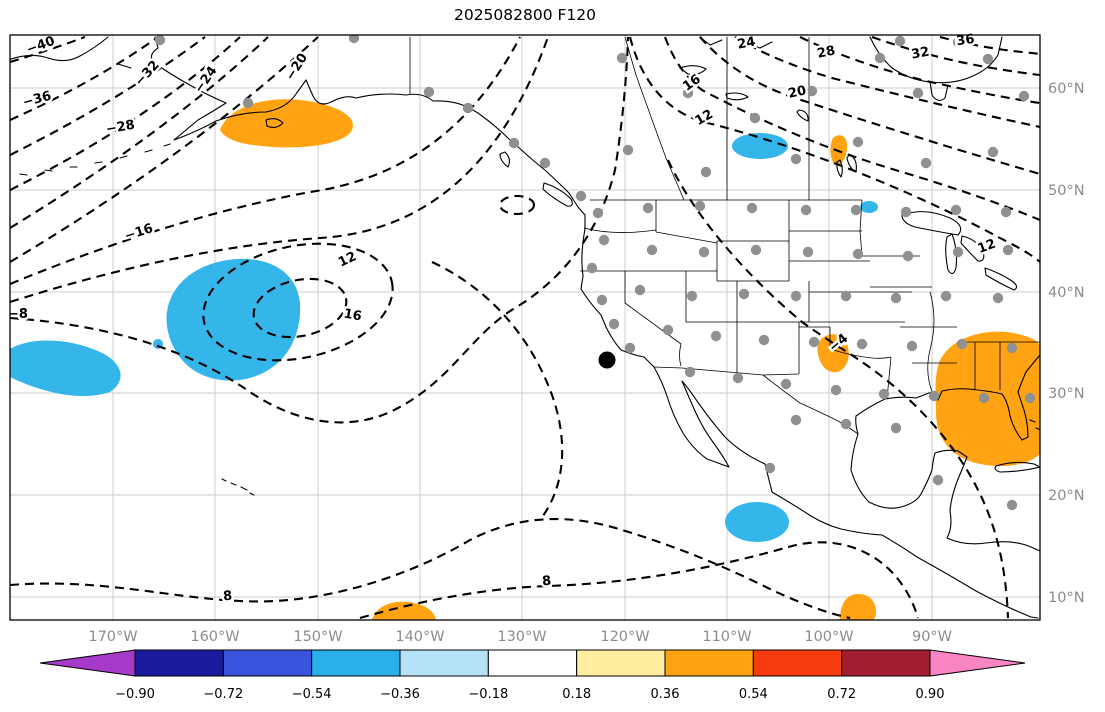 This screenshot has width=1105, height=712. What do you see at coordinates (1066, 598) in the screenshot?
I see `lat-tick-label: 10°N` at bounding box center [1066, 598].